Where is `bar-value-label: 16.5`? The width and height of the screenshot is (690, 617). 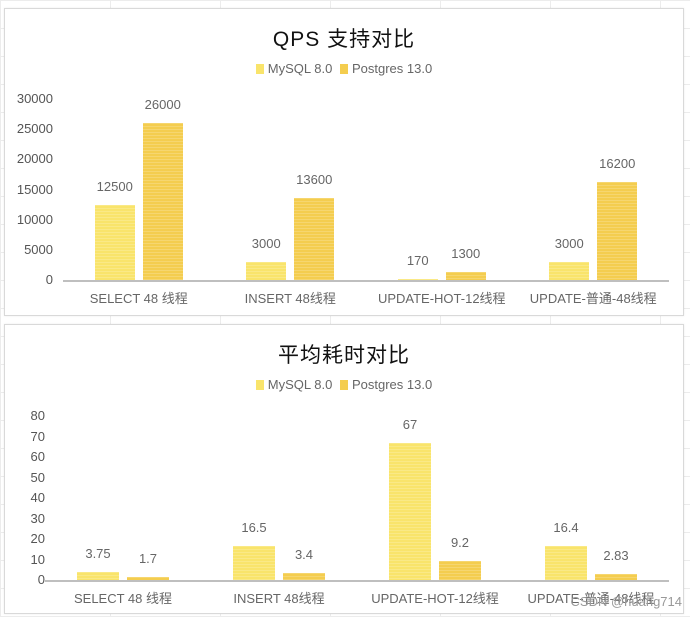 bar-value-label: 16.5 is located at coordinates (254, 528).